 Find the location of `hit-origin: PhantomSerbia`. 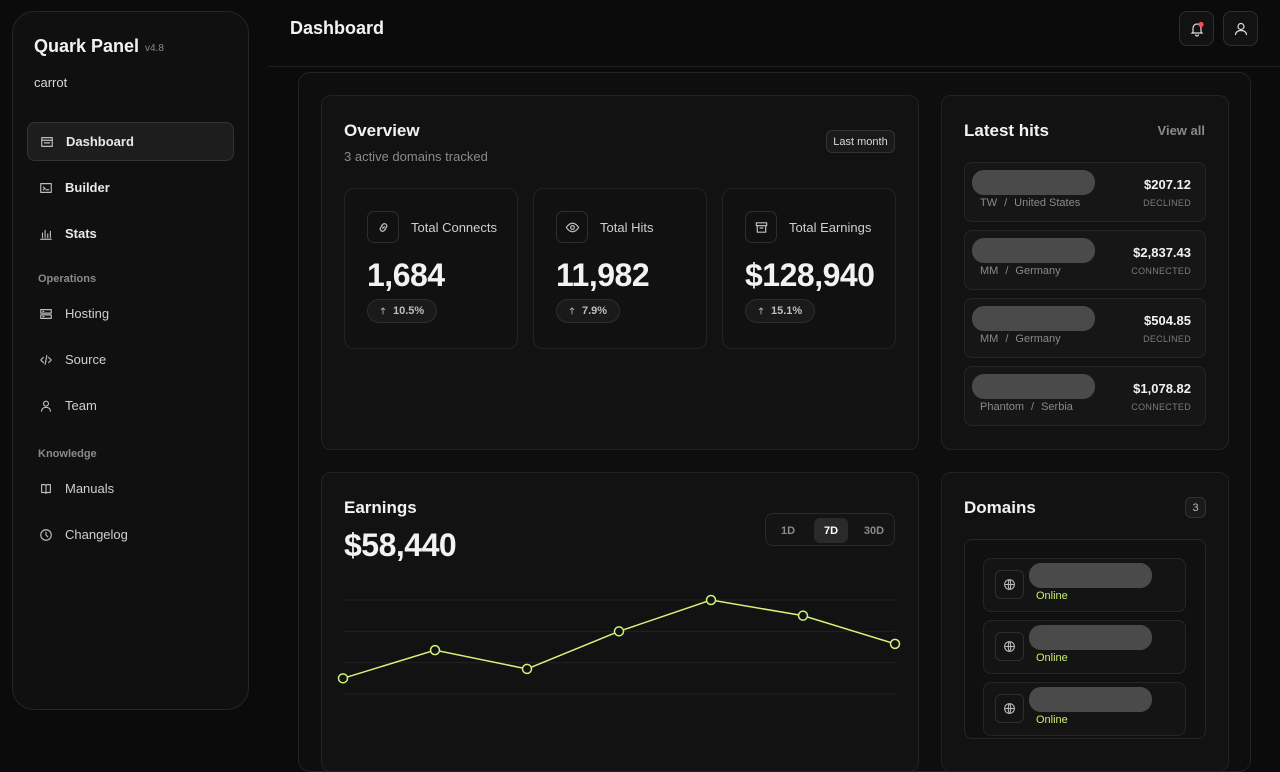

hit-origin: PhantomSerbia is located at coordinates (1026, 407).